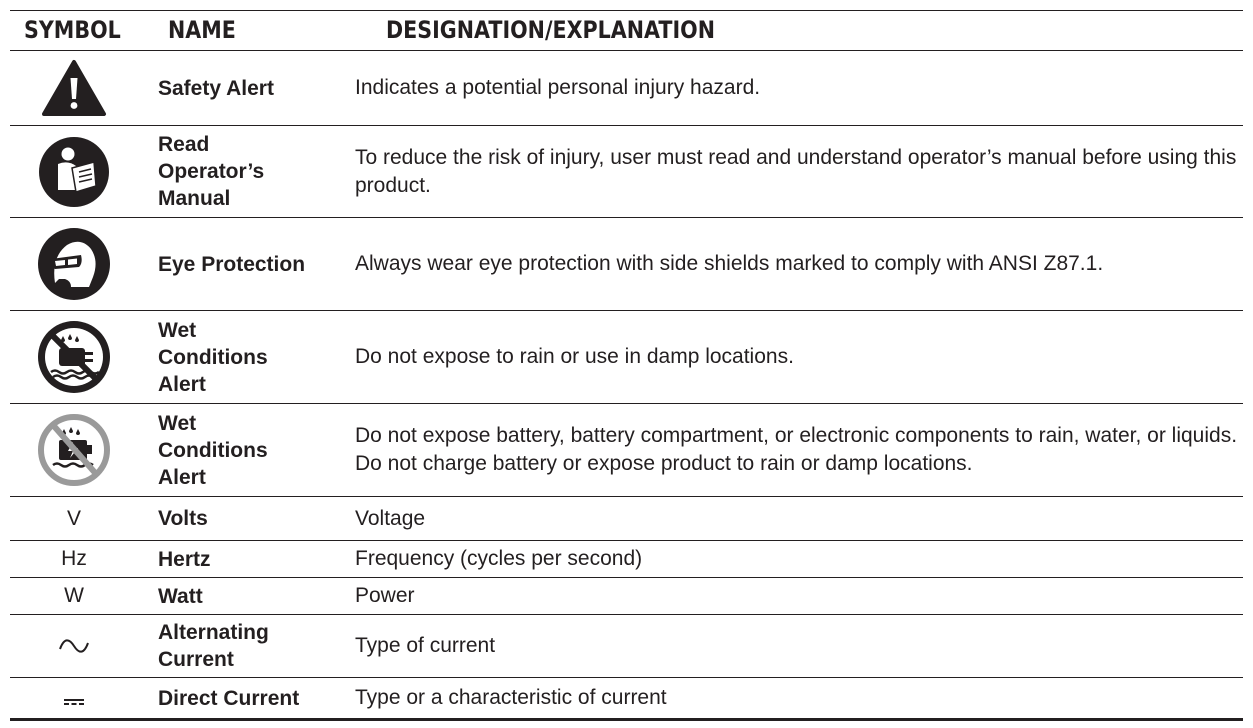  I want to click on hertz-symbol: Hz, so click(74, 558).